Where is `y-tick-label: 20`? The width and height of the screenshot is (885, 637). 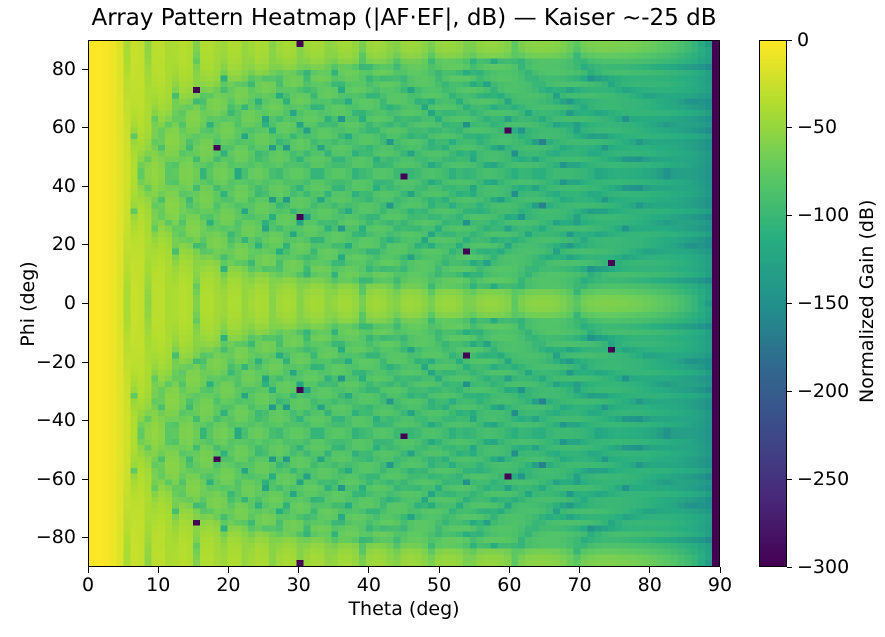
y-tick-label: 20 is located at coordinates (63, 244).